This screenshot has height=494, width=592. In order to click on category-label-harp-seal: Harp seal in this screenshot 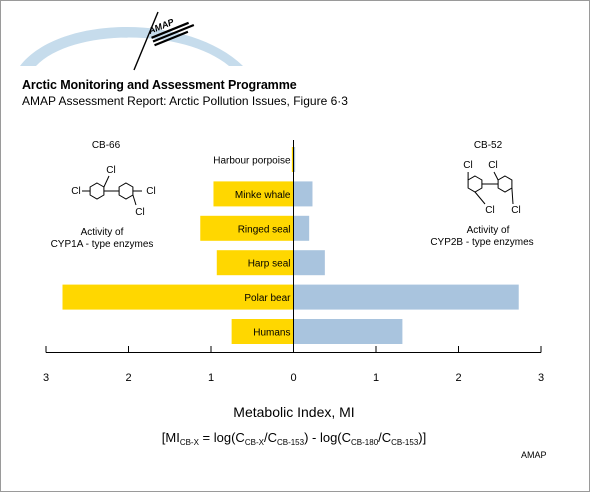, I will do `click(269, 264)`.